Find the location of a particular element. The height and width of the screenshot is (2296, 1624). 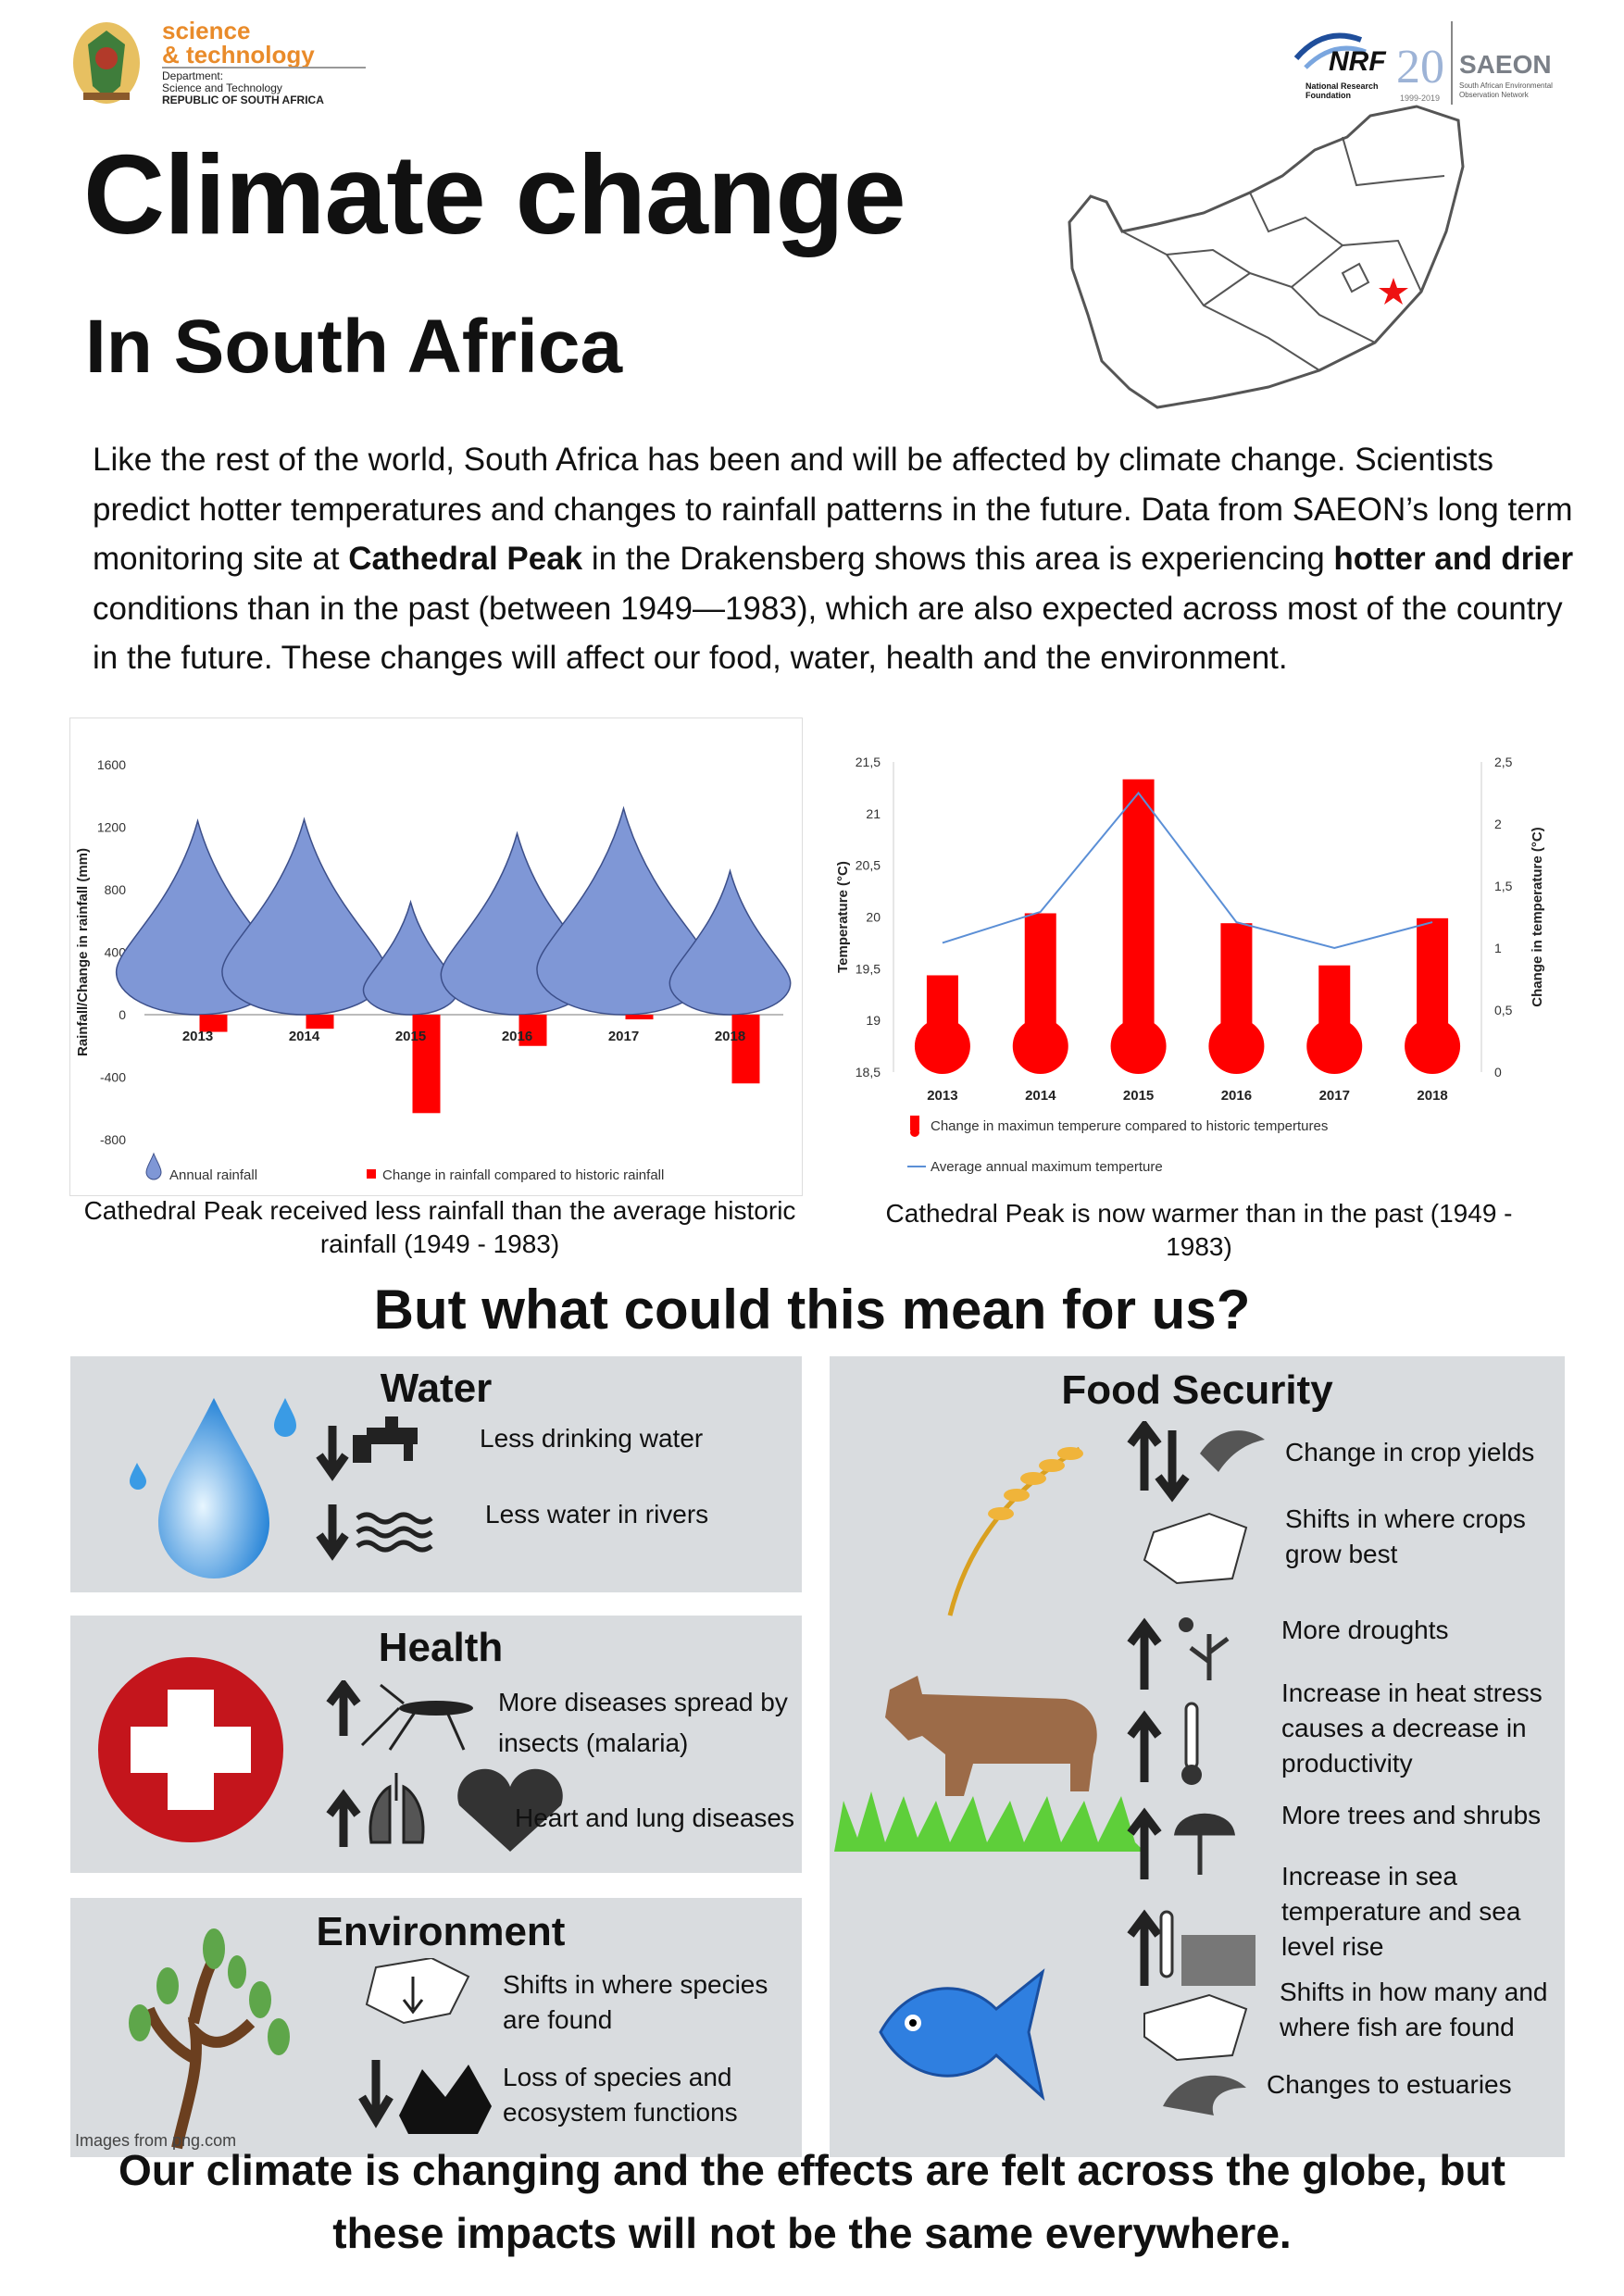

environment-icons is located at coordinates (425, 2046).